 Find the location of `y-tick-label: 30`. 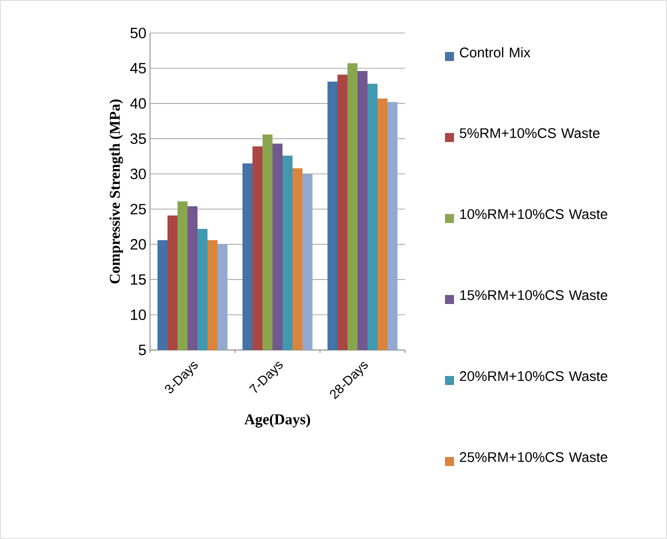

y-tick-label: 30 is located at coordinates (138, 174).